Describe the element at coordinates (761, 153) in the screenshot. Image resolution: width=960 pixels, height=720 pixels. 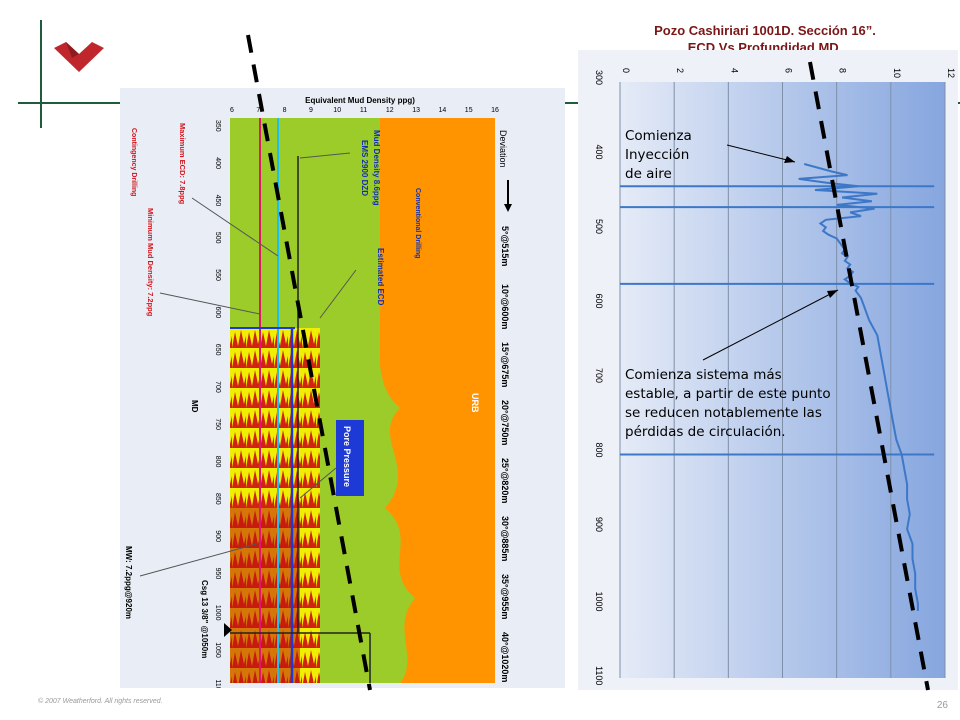
I see `annot-air-arrow` at that location.